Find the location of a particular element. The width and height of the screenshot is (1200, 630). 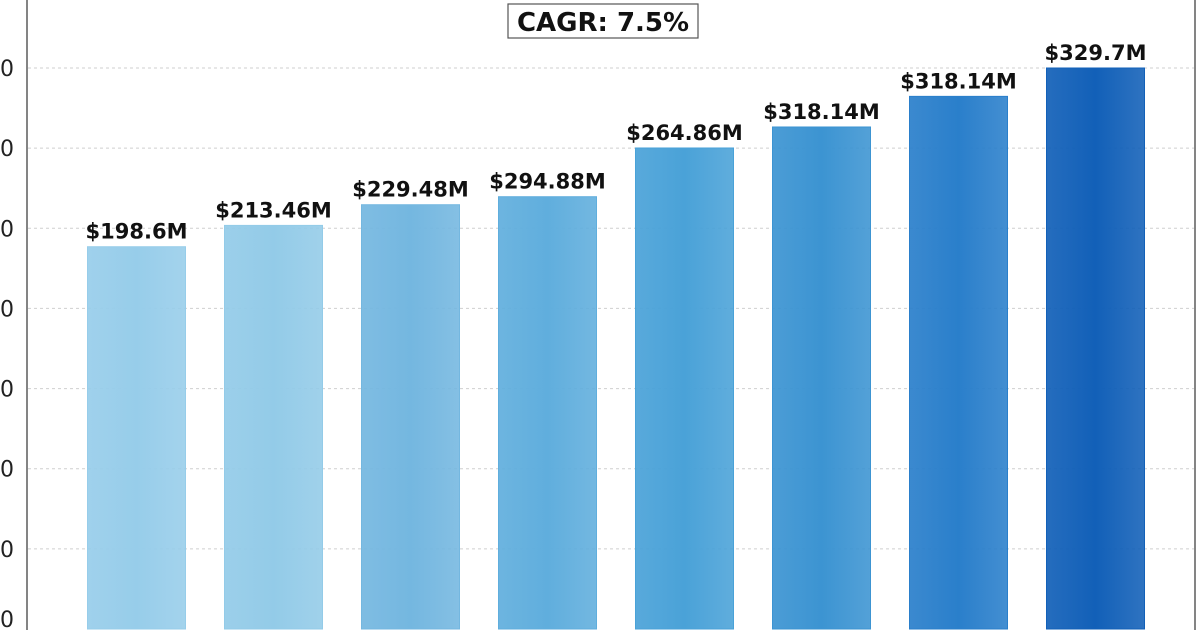

bar-value-label: $264.86M is located at coordinates (684, 133).